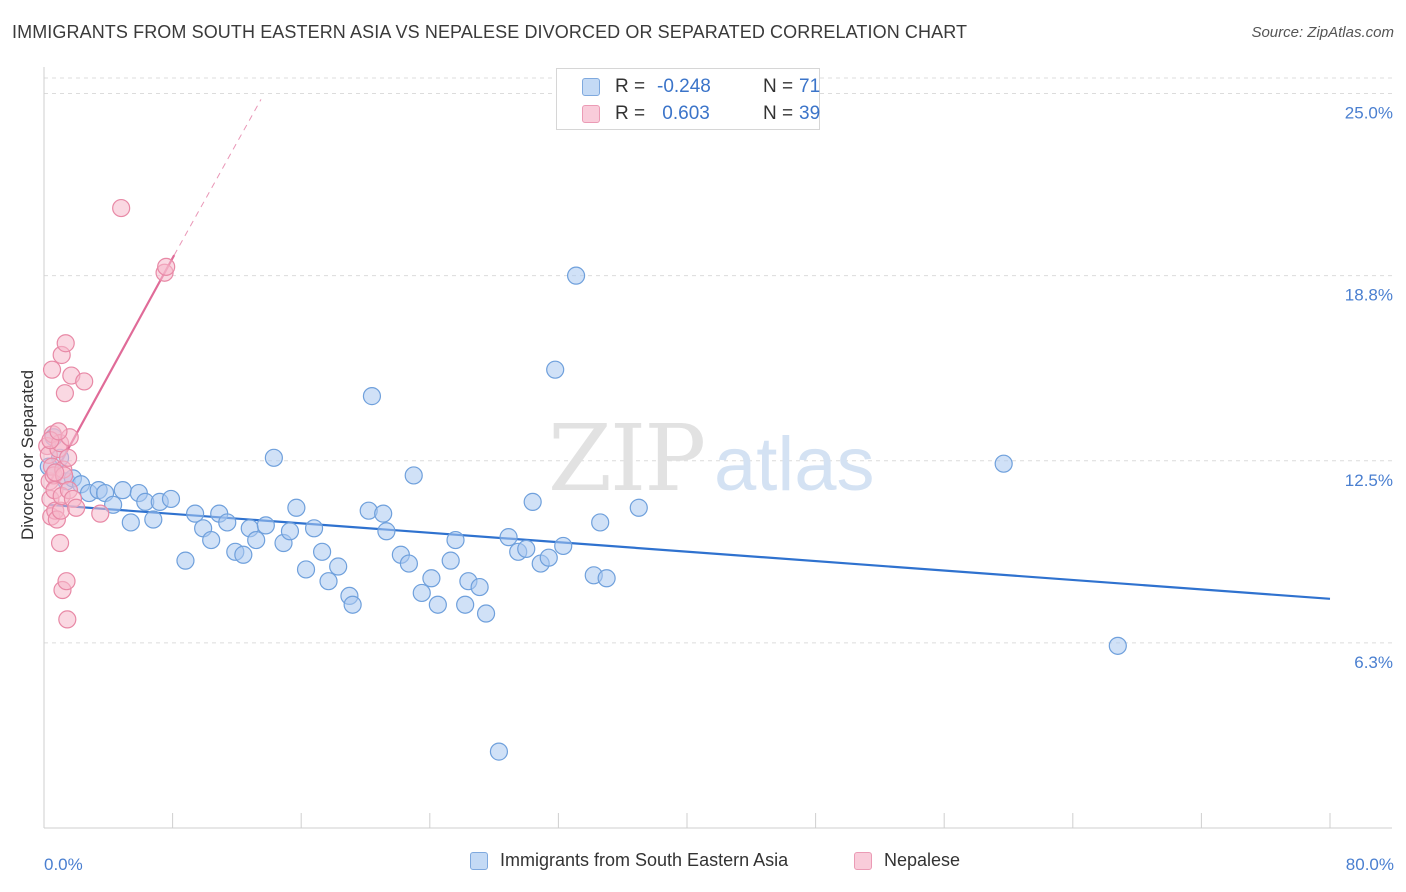 The width and height of the screenshot is (1406, 892). What do you see at coordinates (479, 860) in the screenshot?
I see `legend-swatch-blue` at bounding box center [479, 860].